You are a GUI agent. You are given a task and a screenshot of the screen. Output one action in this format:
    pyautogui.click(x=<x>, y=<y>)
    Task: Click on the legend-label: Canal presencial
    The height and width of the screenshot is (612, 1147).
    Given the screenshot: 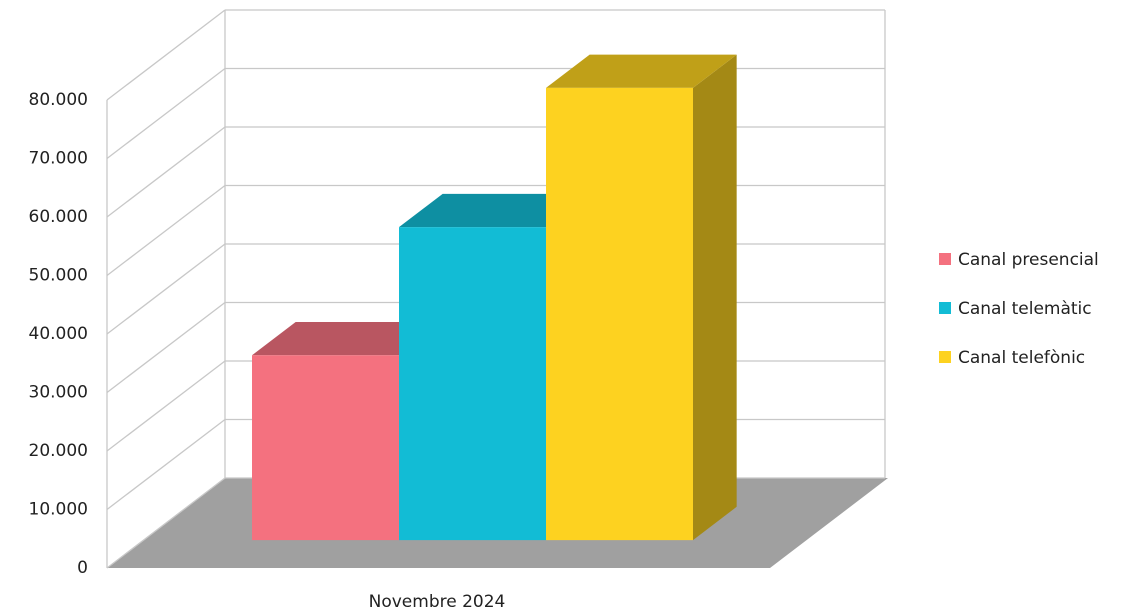 What is the action you would take?
    pyautogui.click(x=1028, y=260)
    